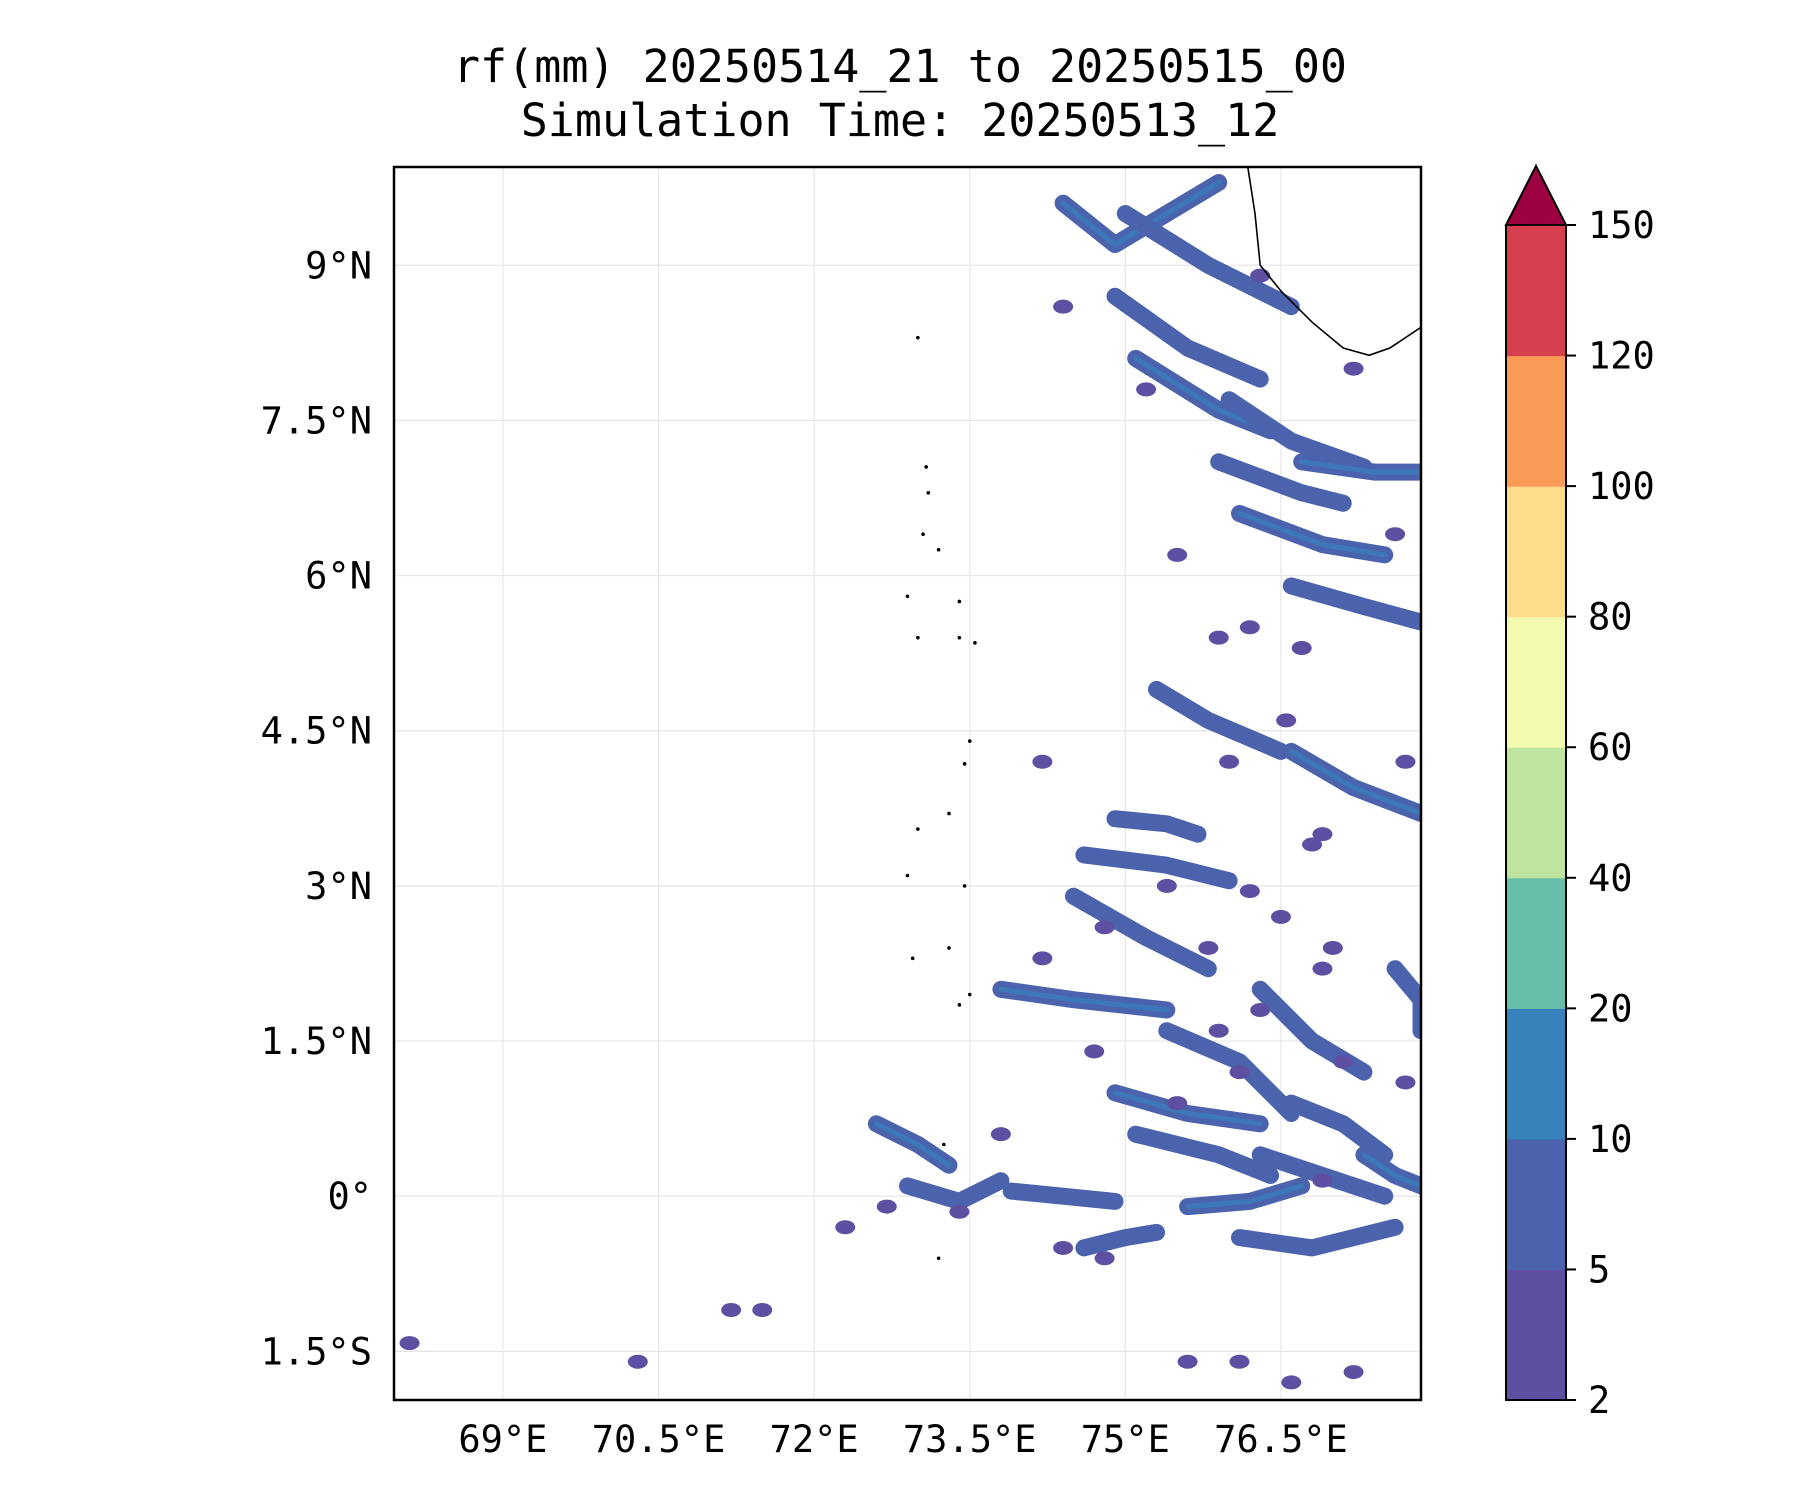  Describe the element at coordinates (1125, 1439) in the screenshot. I see `lon-tick-label: 75°E` at that location.